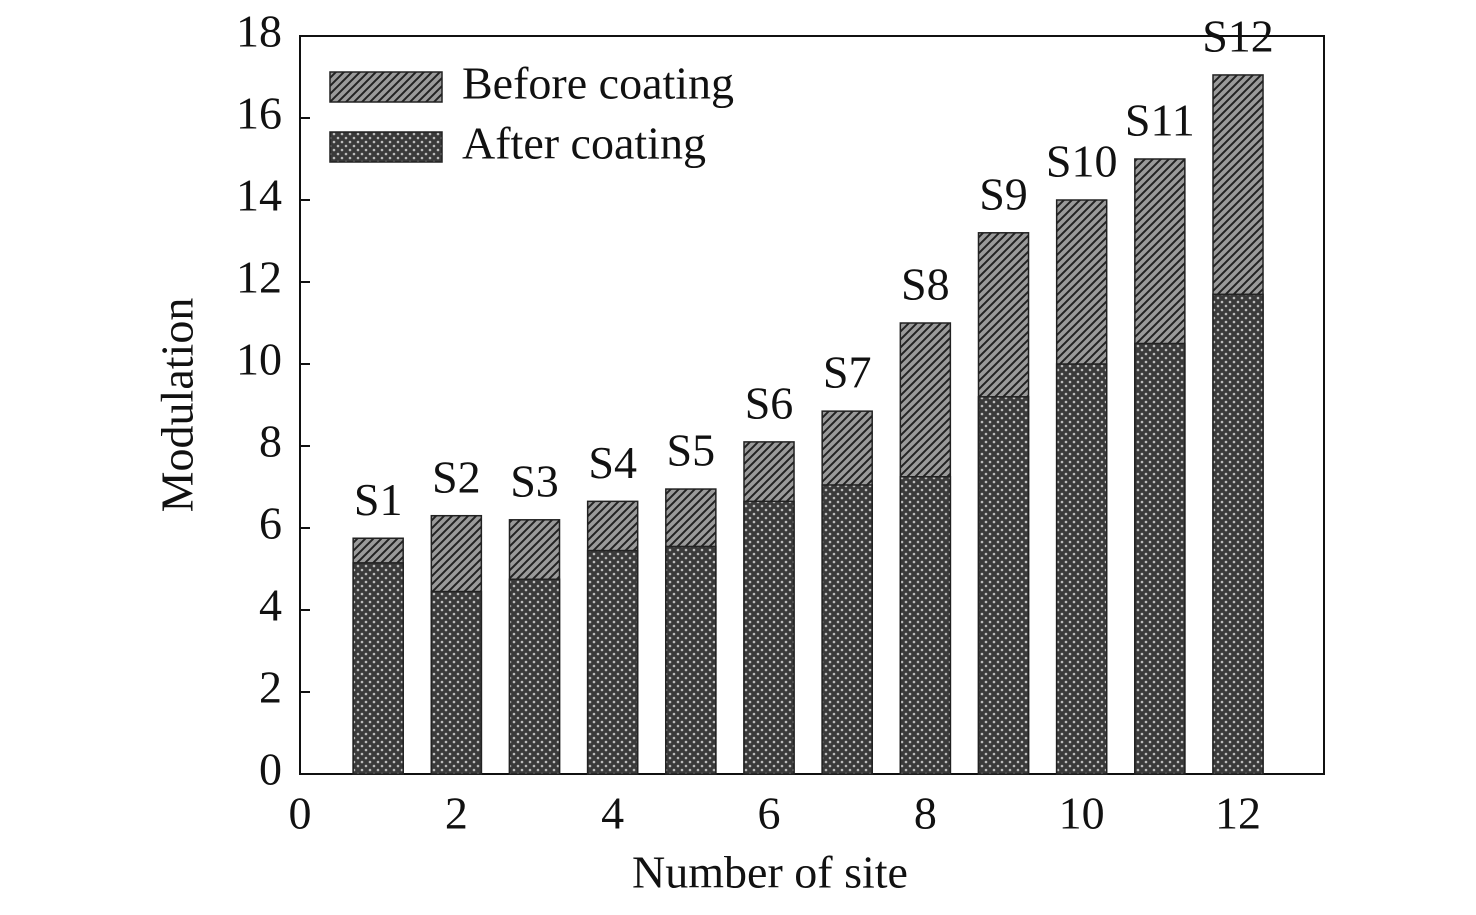  I want to click on y-tick-label: 6, so click(270, 523).